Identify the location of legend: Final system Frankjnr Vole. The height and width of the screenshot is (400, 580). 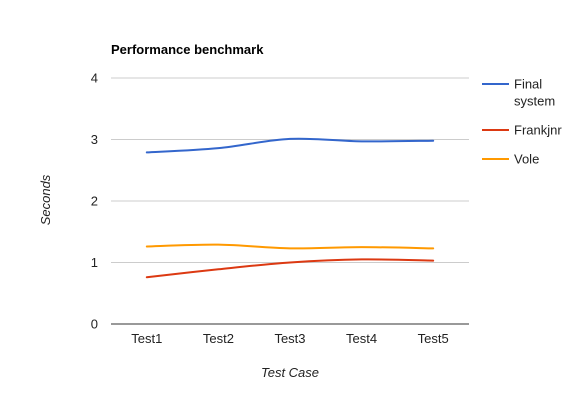
(522, 122).